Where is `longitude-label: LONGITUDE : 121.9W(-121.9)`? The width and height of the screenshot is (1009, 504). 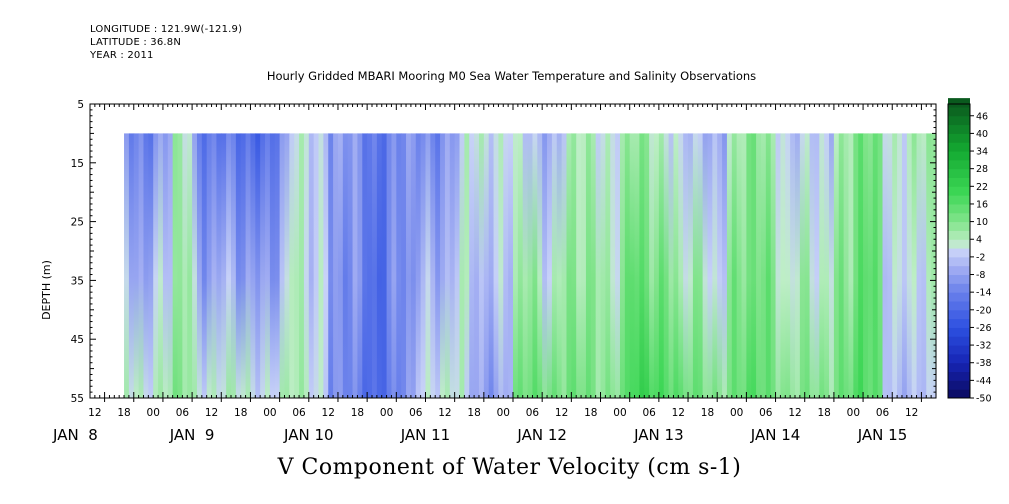 longitude-label: LONGITUDE : 121.9W(-121.9) is located at coordinates (166, 29).